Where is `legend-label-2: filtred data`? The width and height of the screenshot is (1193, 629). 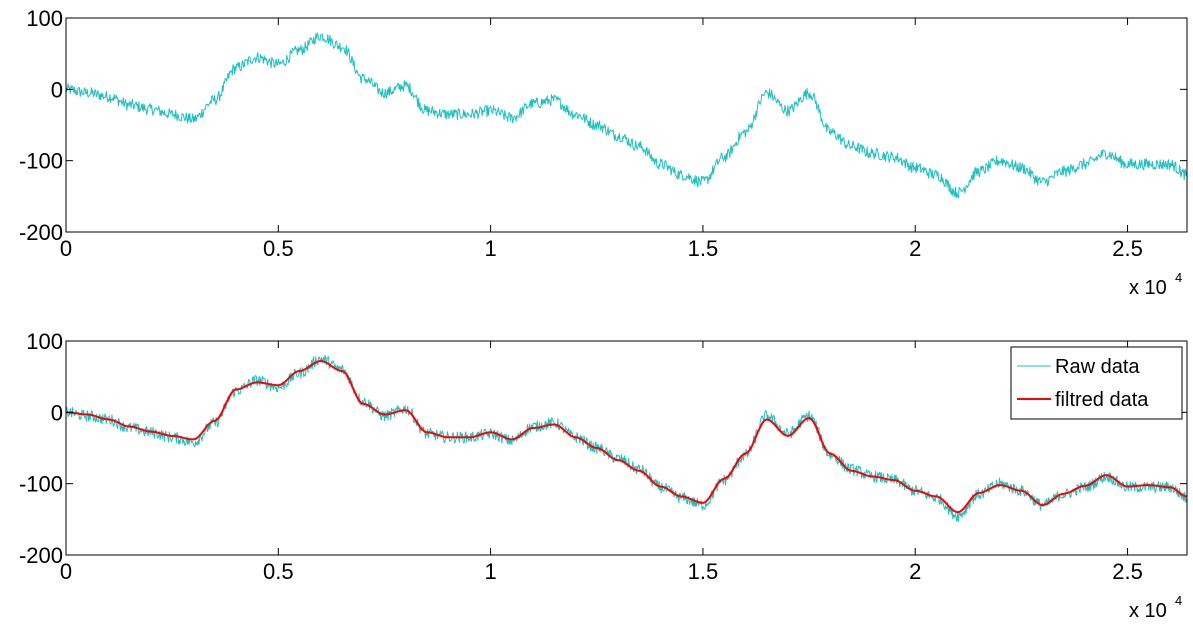 legend-label-2: filtred data is located at coordinates (1102, 400).